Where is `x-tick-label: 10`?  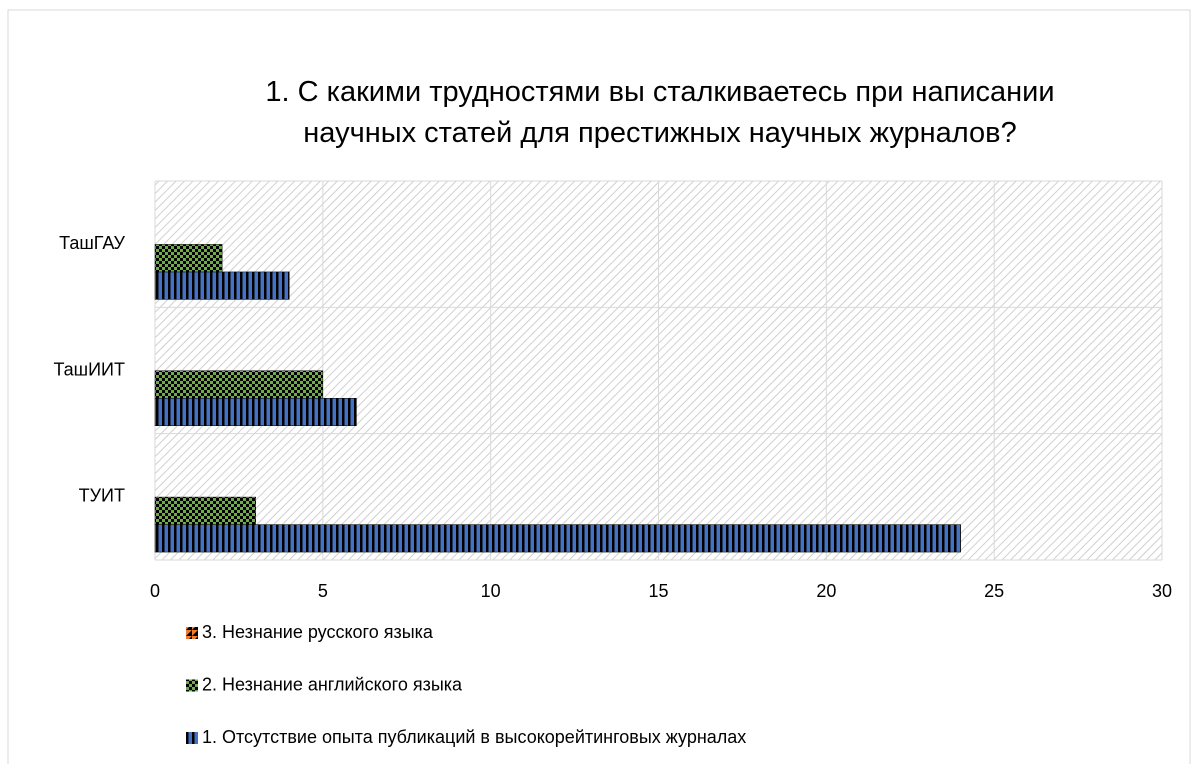
x-tick-label: 10 is located at coordinates (491, 591).